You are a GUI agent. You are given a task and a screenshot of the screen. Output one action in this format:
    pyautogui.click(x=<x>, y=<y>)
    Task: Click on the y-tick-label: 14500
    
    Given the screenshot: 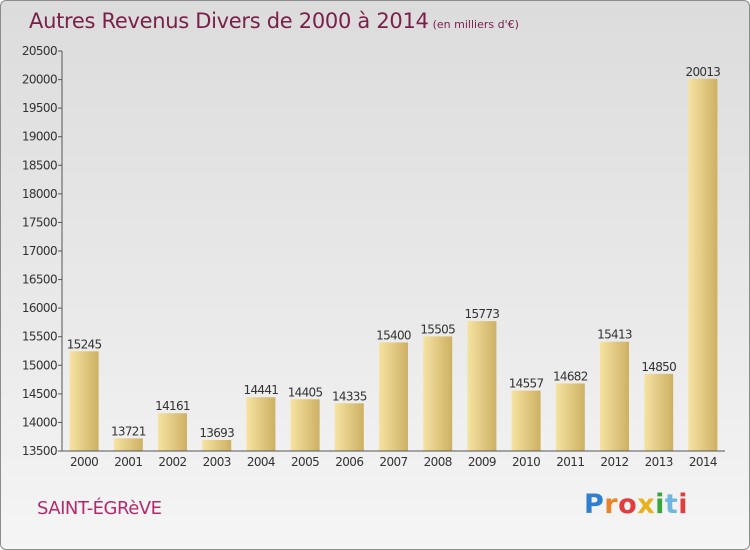 What is the action you would take?
    pyautogui.click(x=39, y=394)
    